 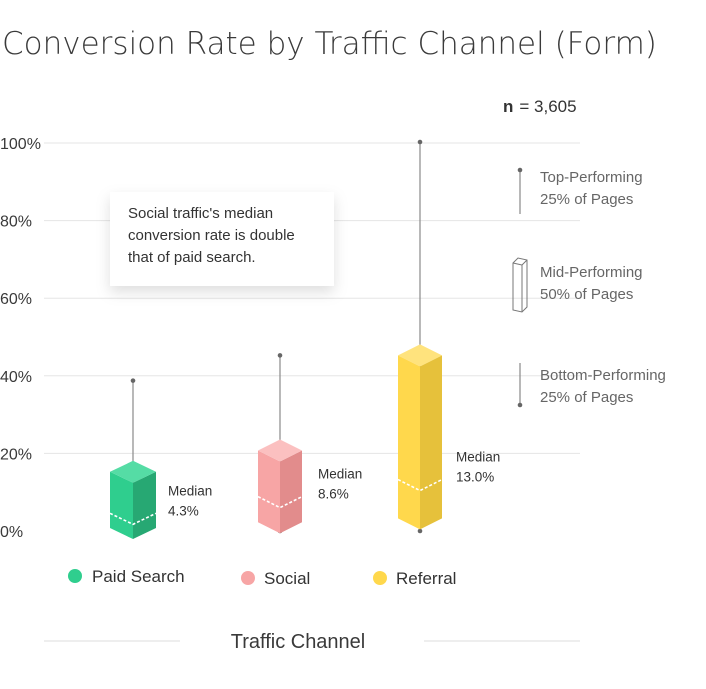 I want to click on legend: Paid Search Social Referral, so click(x=262, y=577).